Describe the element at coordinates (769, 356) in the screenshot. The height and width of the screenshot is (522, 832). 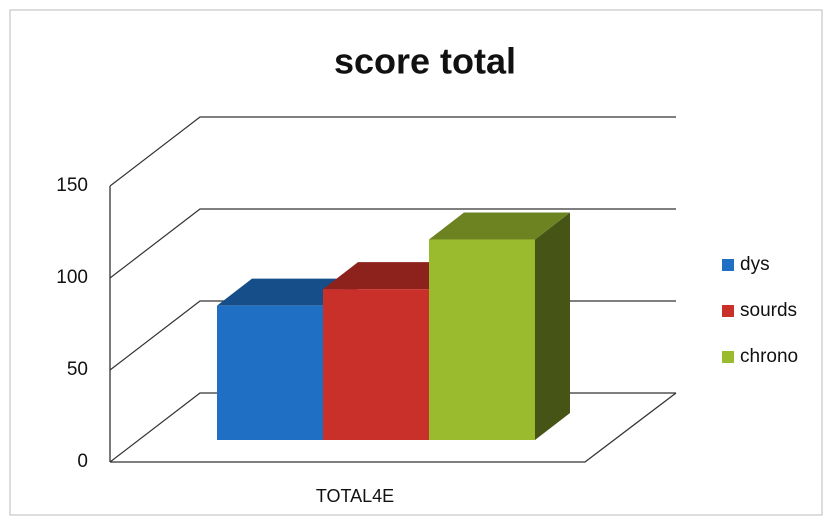
I see `legend-label: chrono` at that location.